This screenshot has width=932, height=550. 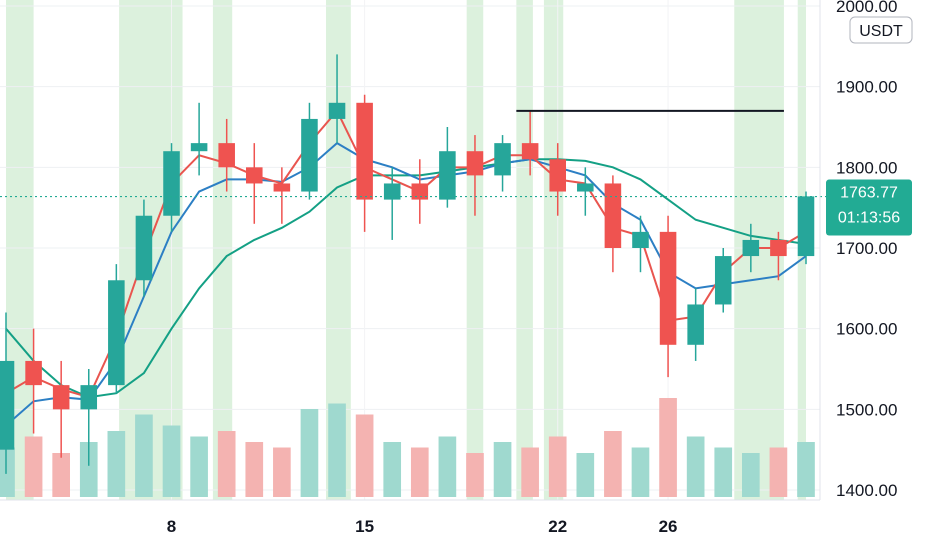 I want to click on x-tick-label: 22, so click(x=557, y=526).